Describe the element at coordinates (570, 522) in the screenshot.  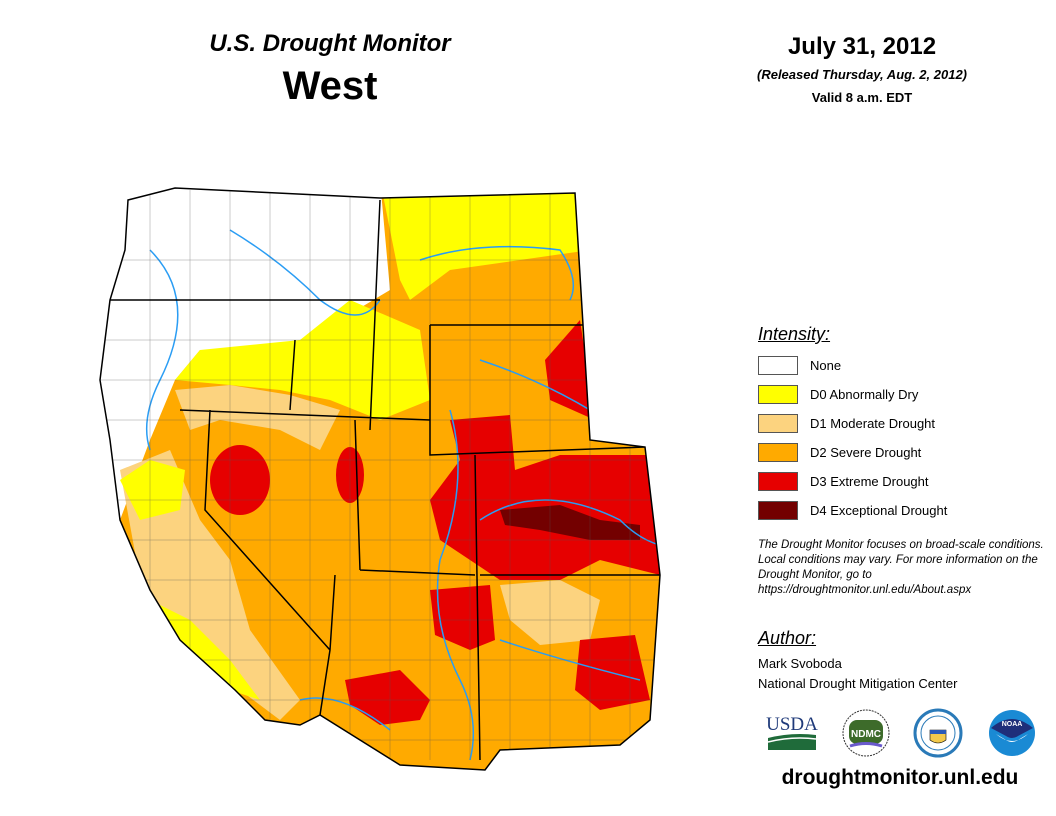
I see `d4-area` at that location.